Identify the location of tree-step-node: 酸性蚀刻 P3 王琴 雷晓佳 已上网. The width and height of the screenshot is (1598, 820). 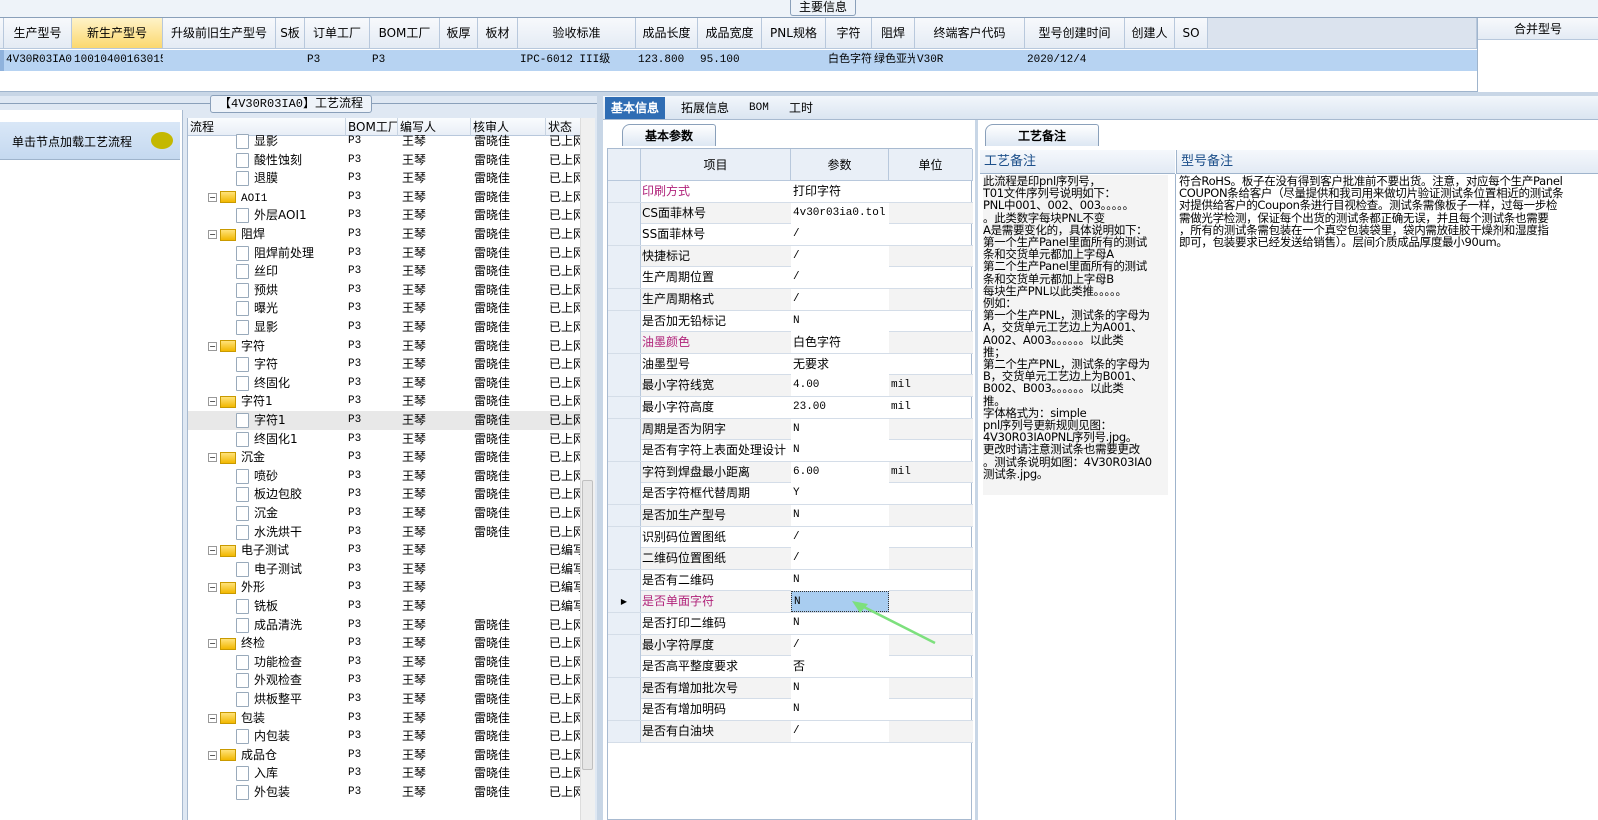
(384, 160).